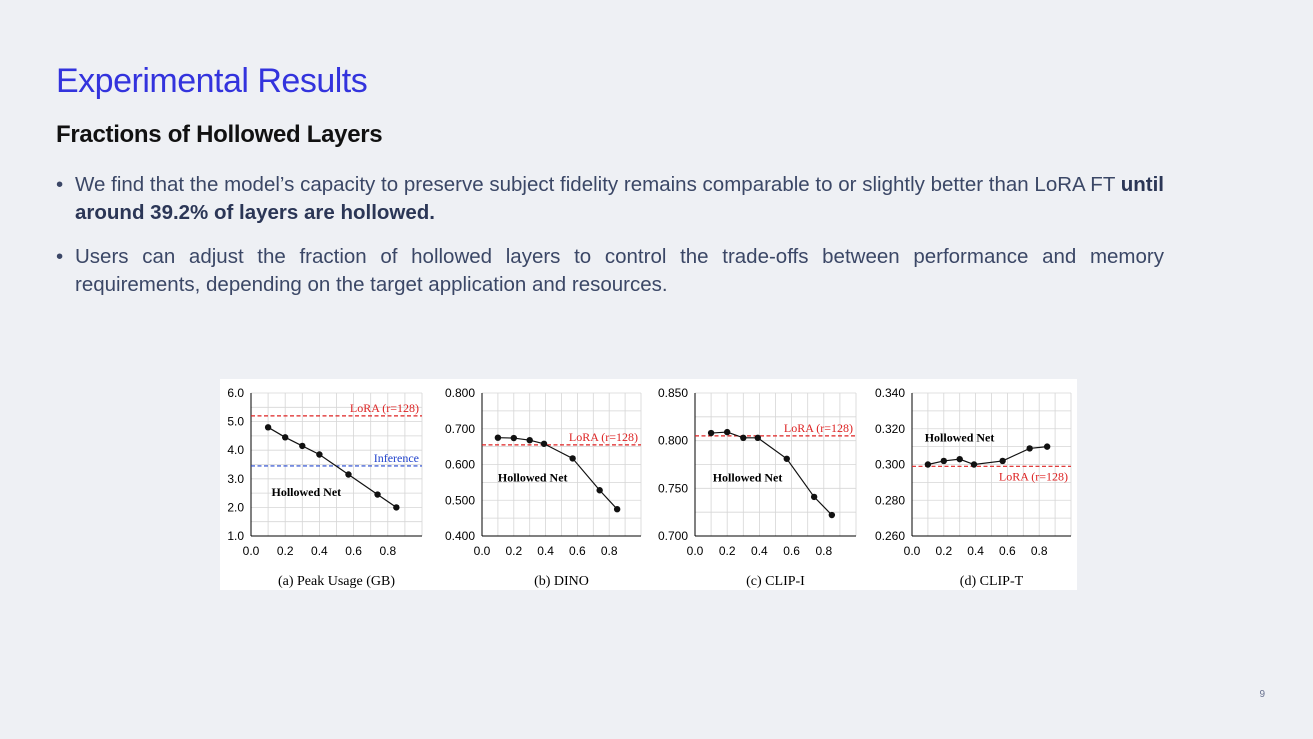 The height and width of the screenshot is (739, 1313). I want to click on y-tick-label: 0.750, so click(673, 488).